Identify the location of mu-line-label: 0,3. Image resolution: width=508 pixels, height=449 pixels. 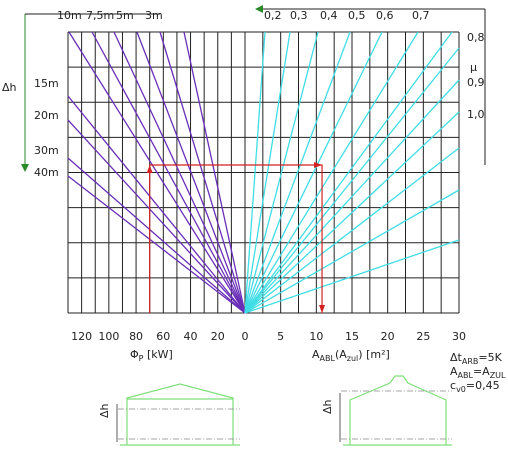
(299, 15).